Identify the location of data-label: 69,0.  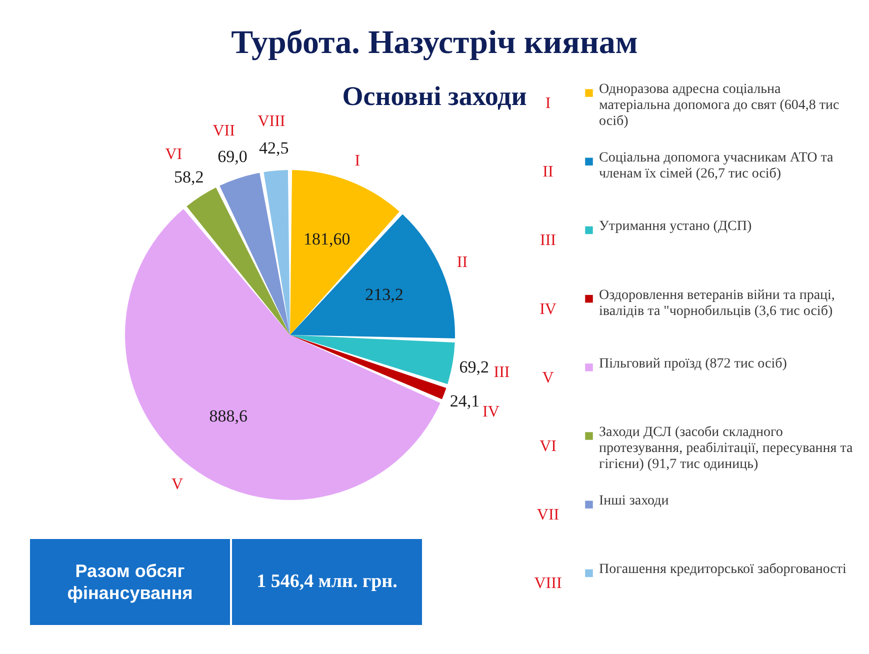
(233, 156).